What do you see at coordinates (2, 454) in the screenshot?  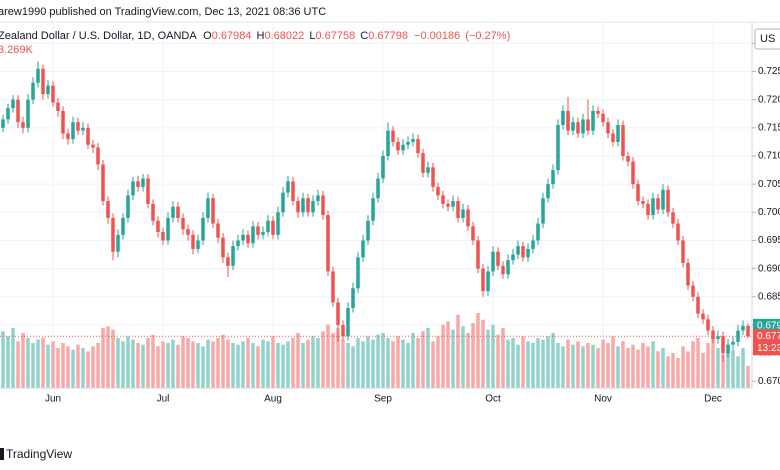 I see `brand-icon` at bounding box center [2, 454].